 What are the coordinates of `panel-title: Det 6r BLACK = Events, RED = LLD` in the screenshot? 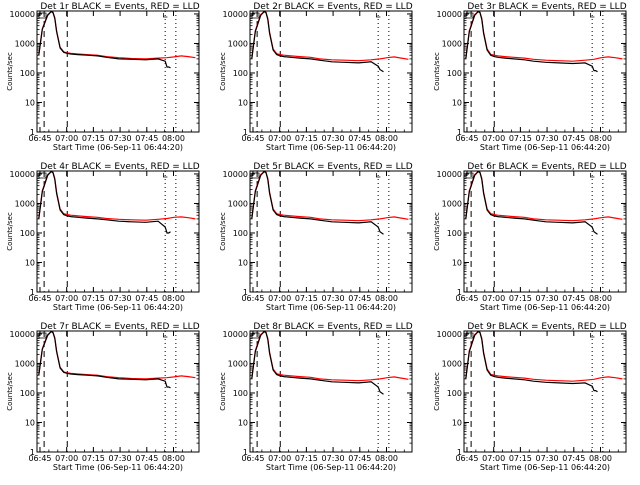 It's located at (546, 167).